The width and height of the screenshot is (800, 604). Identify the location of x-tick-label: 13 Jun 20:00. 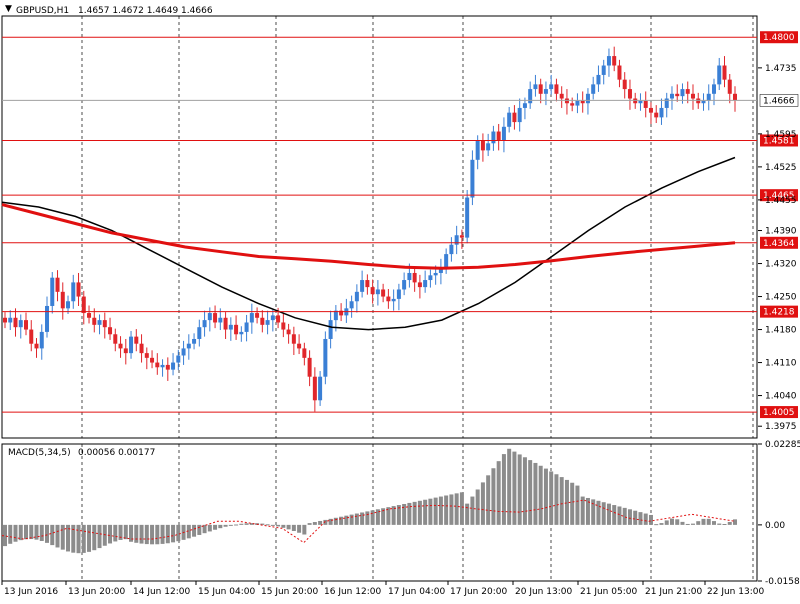
(96, 592).